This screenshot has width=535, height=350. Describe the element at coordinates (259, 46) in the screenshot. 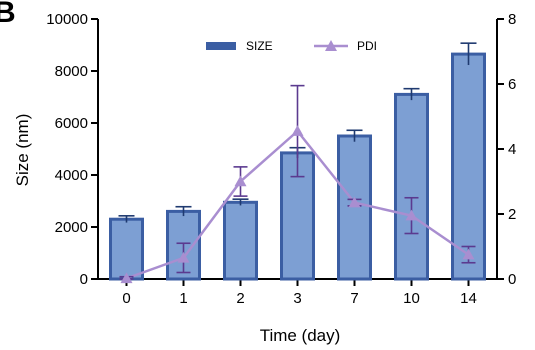

I see `legend-label-size: SIZE` at that location.